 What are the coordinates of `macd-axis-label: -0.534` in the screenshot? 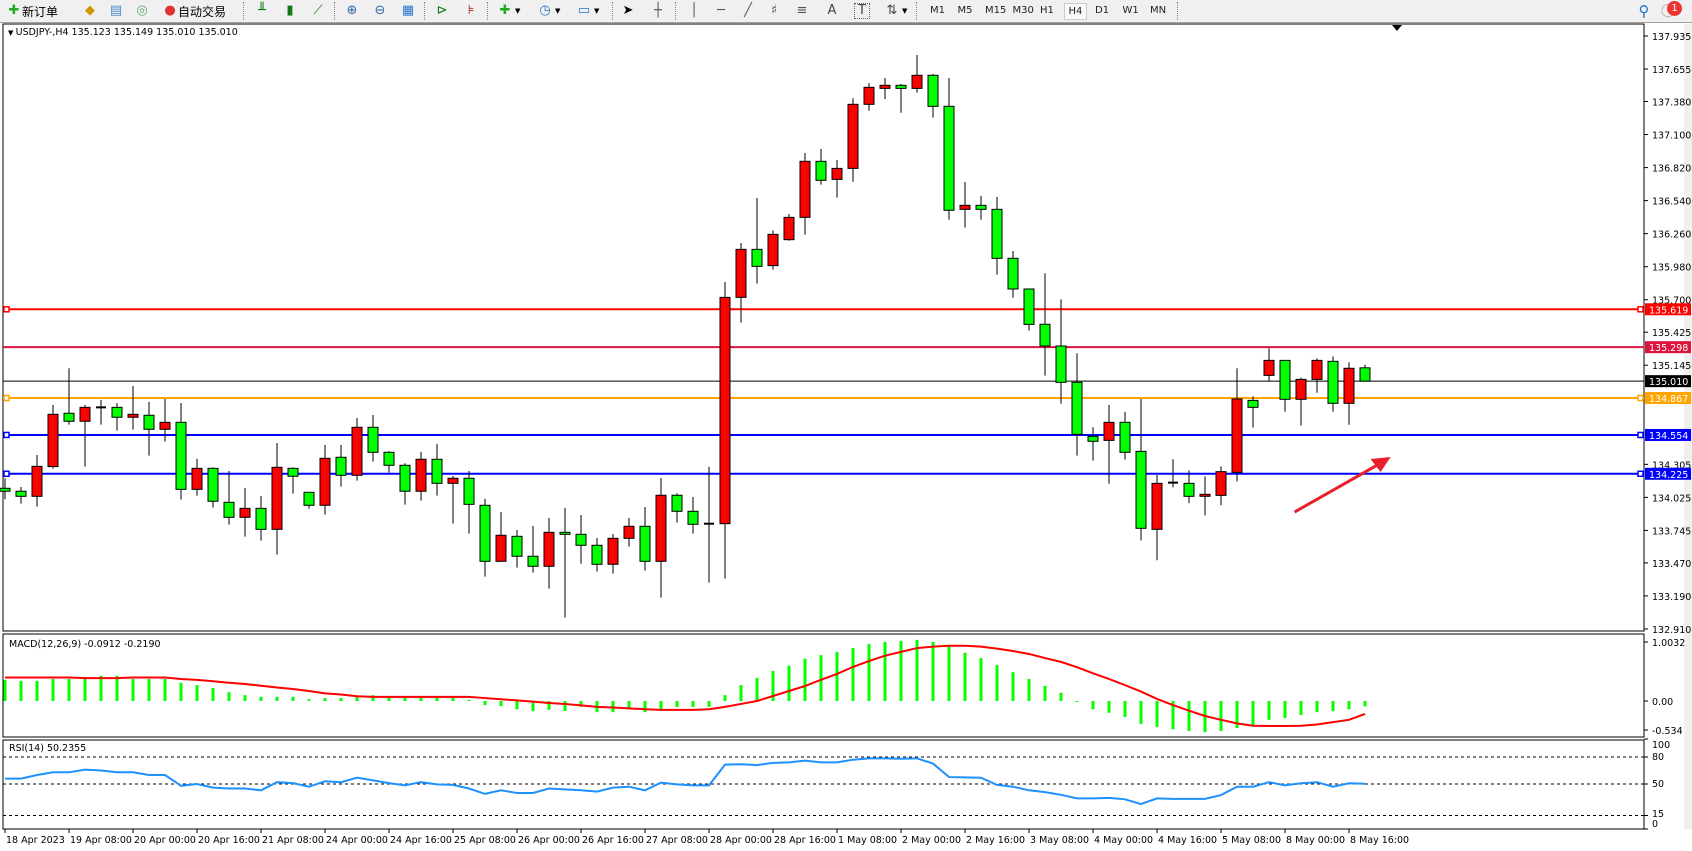 It's located at (1667, 731).